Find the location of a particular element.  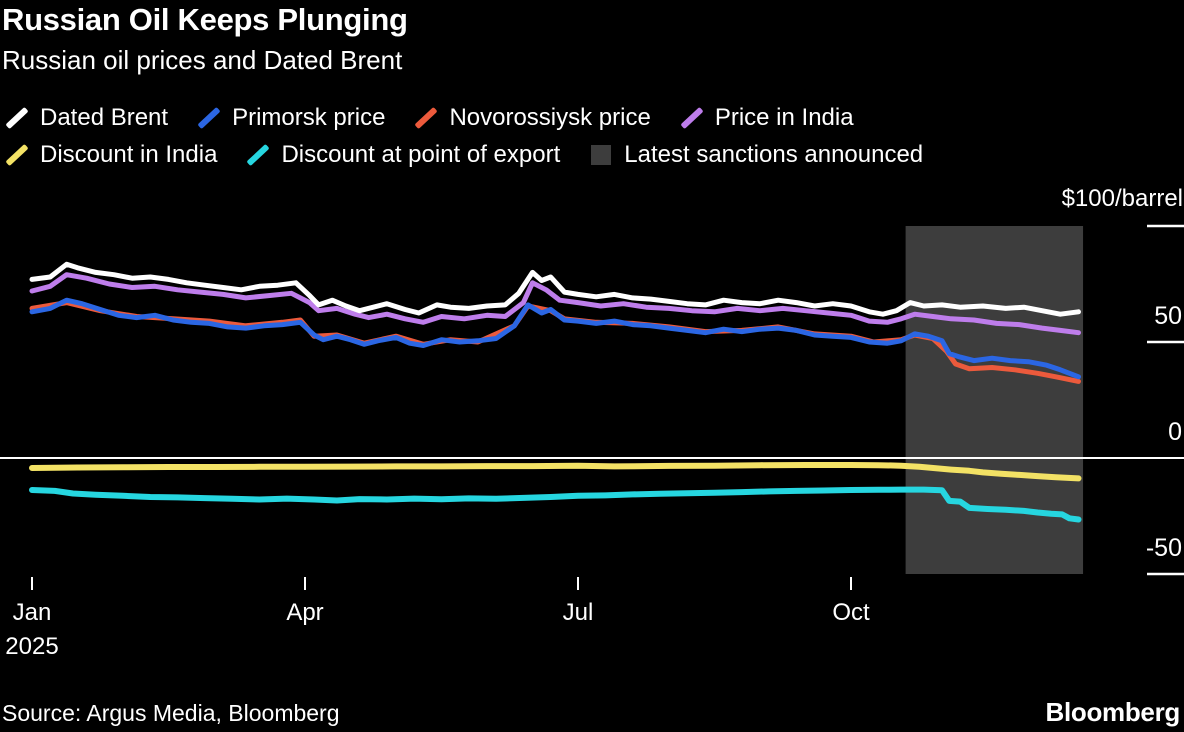

y-tick-label-50: 50 is located at coordinates (1168, 316).